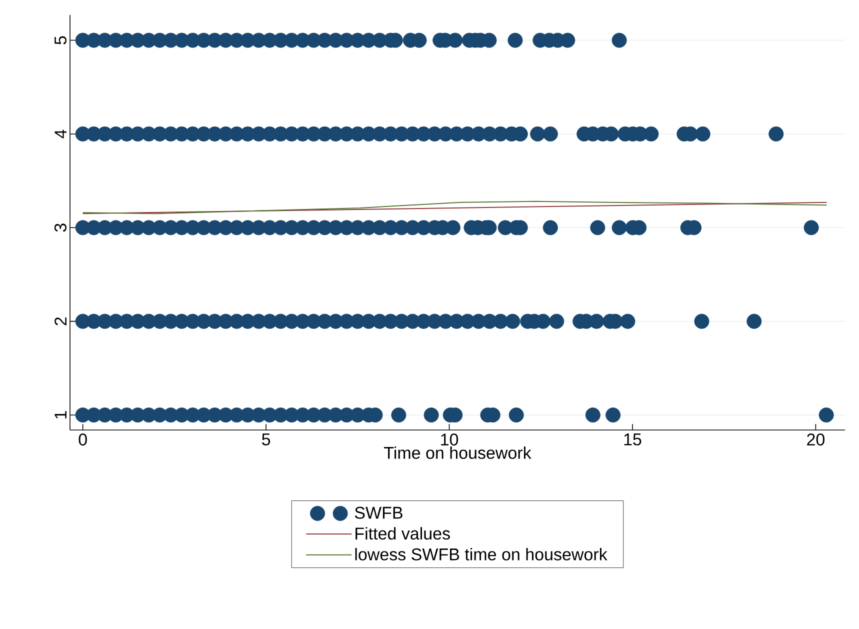  I want to click on y-tick-label: 4, so click(60, 134).